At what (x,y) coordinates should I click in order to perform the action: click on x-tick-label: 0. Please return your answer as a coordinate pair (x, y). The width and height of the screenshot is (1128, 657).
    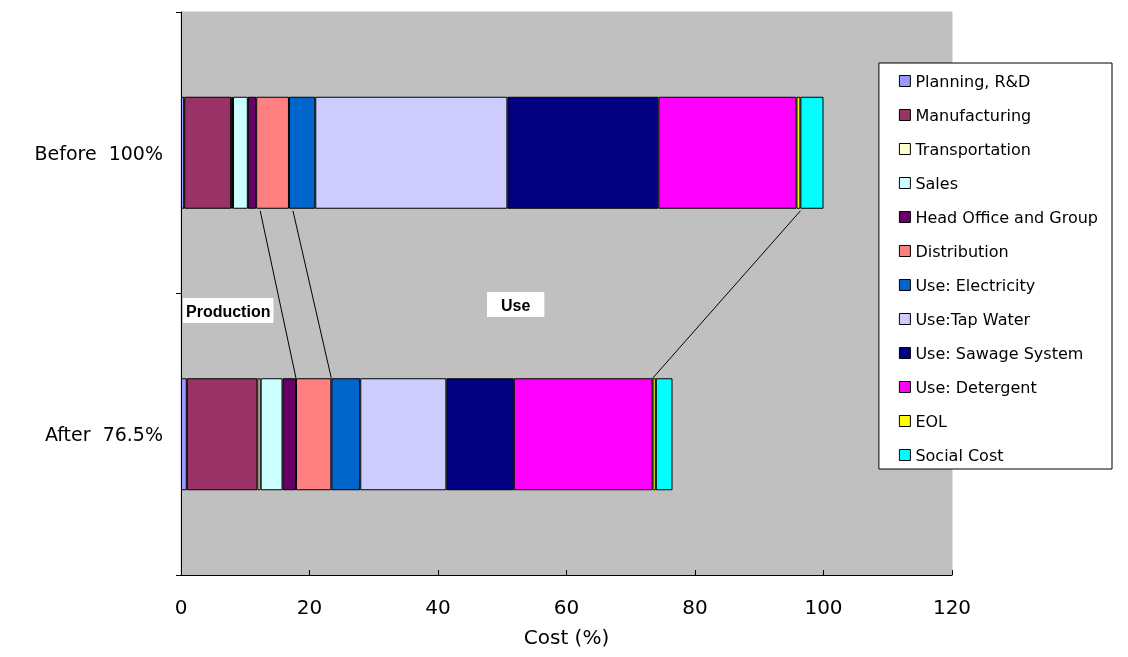
    Looking at the image, I should click on (181, 607).